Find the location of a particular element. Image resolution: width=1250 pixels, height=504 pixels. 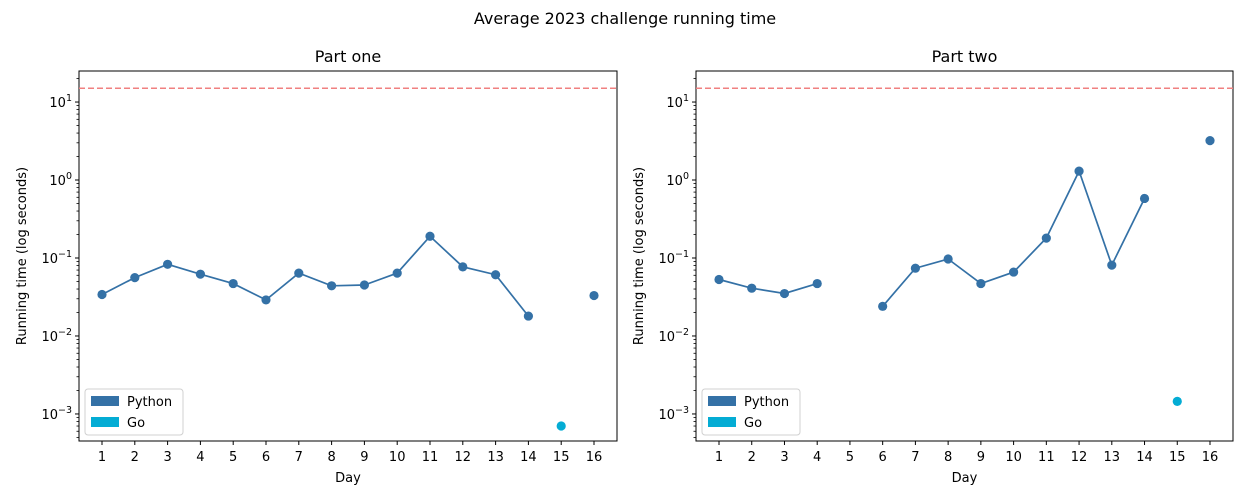

figure-title: Average 2023 challenge running time is located at coordinates (625, 18).